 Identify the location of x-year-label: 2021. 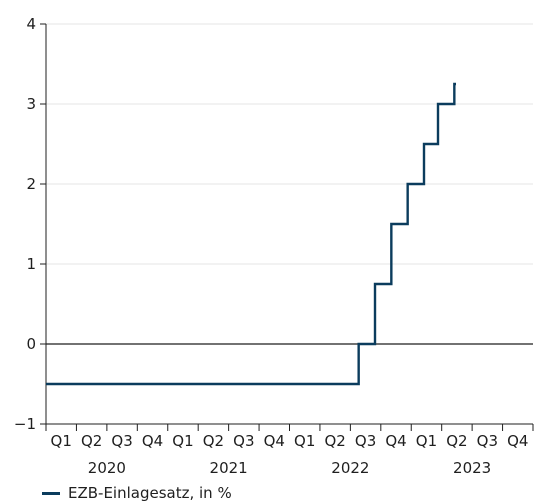
(229, 468).